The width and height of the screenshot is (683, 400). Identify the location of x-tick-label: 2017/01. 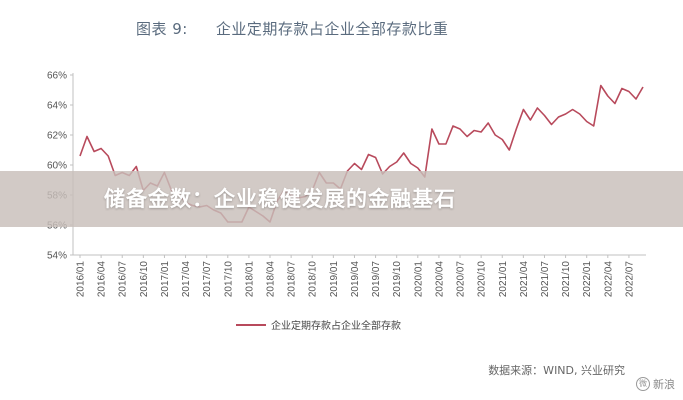
(165, 279).